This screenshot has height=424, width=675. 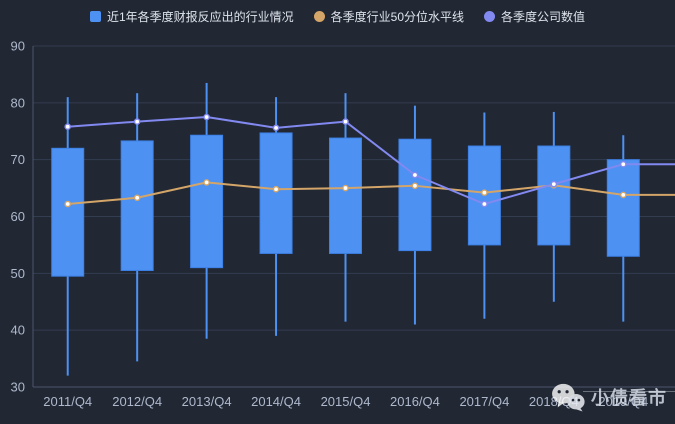 I want to click on y-tick-label: 40, so click(x=18, y=330).